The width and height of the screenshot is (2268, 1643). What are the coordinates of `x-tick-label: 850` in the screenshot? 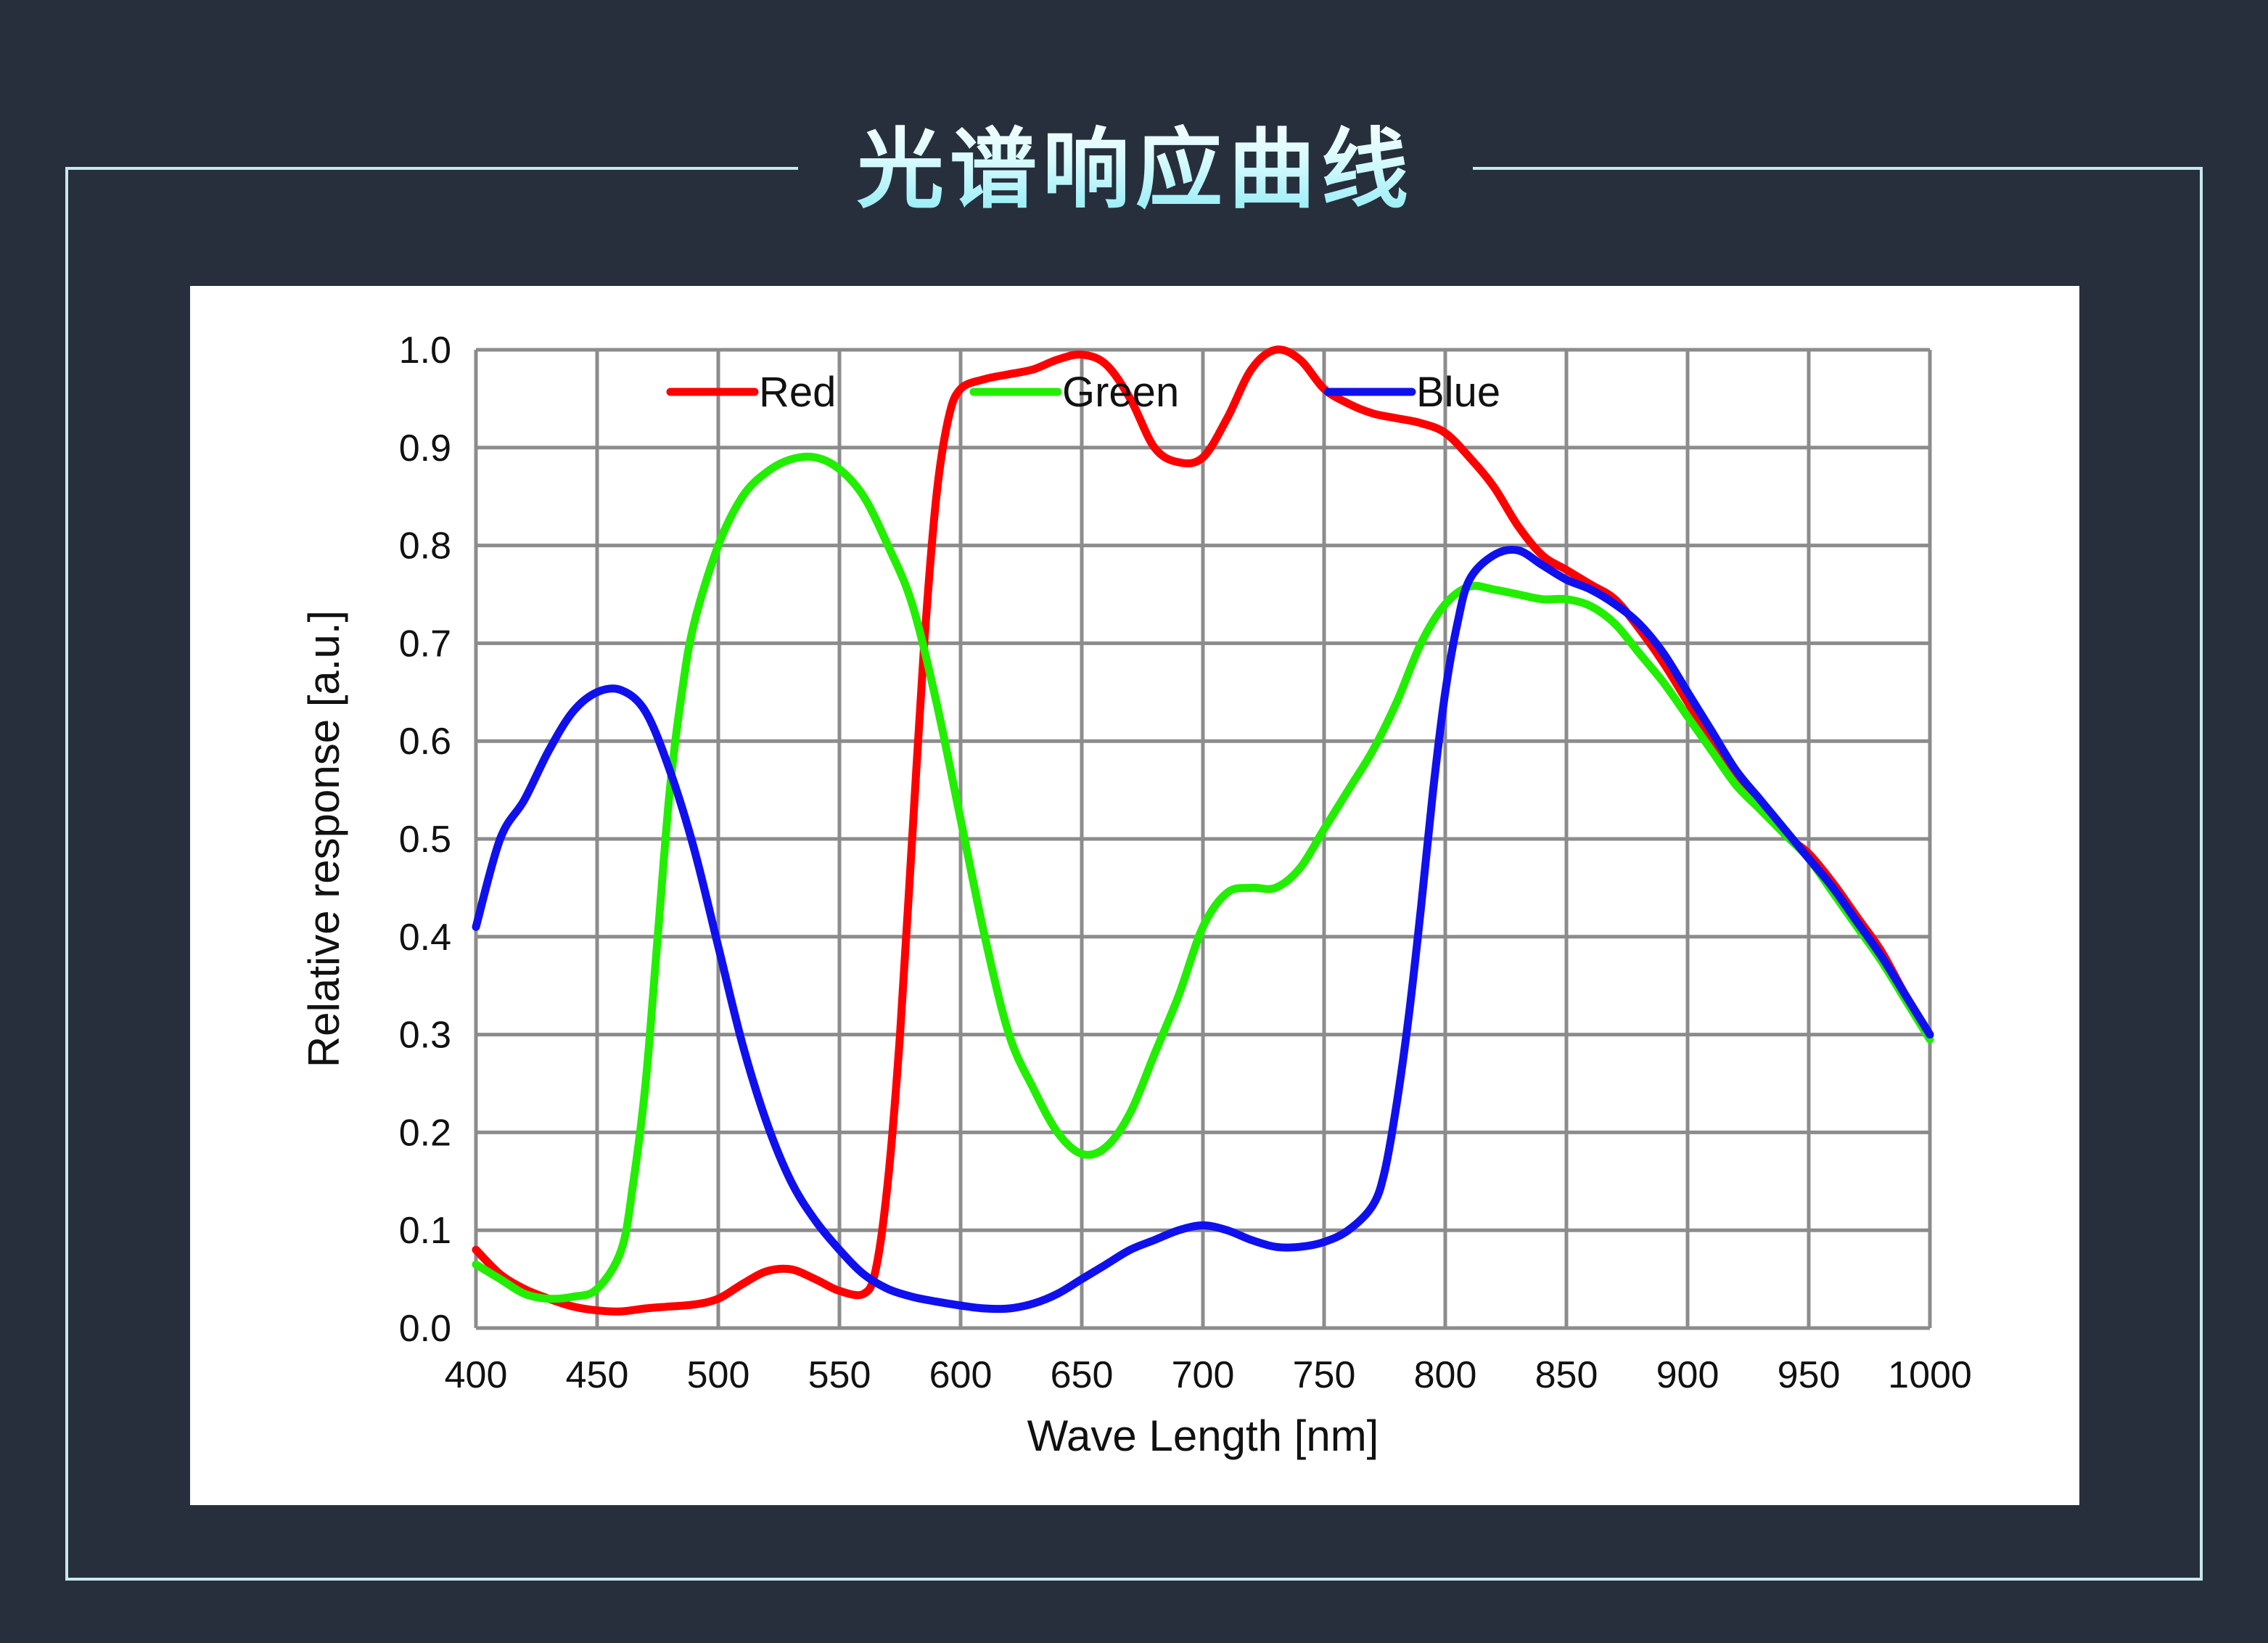 It's located at (1567, 1375).